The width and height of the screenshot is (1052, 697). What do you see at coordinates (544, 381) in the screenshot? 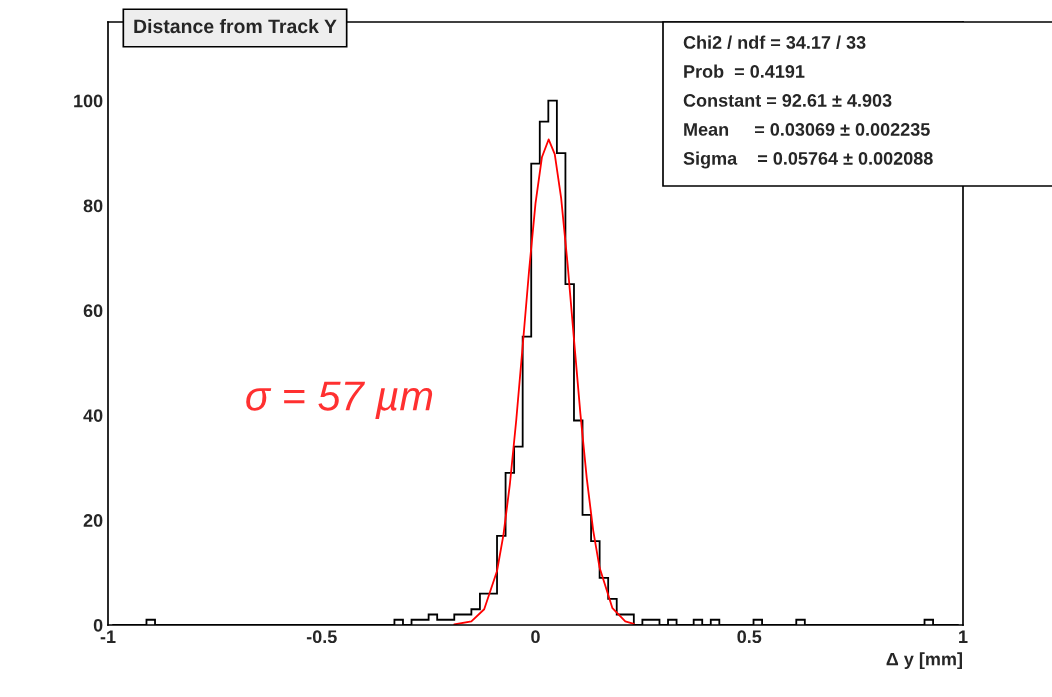
I see `line-series` at bounding box center [544, 381].